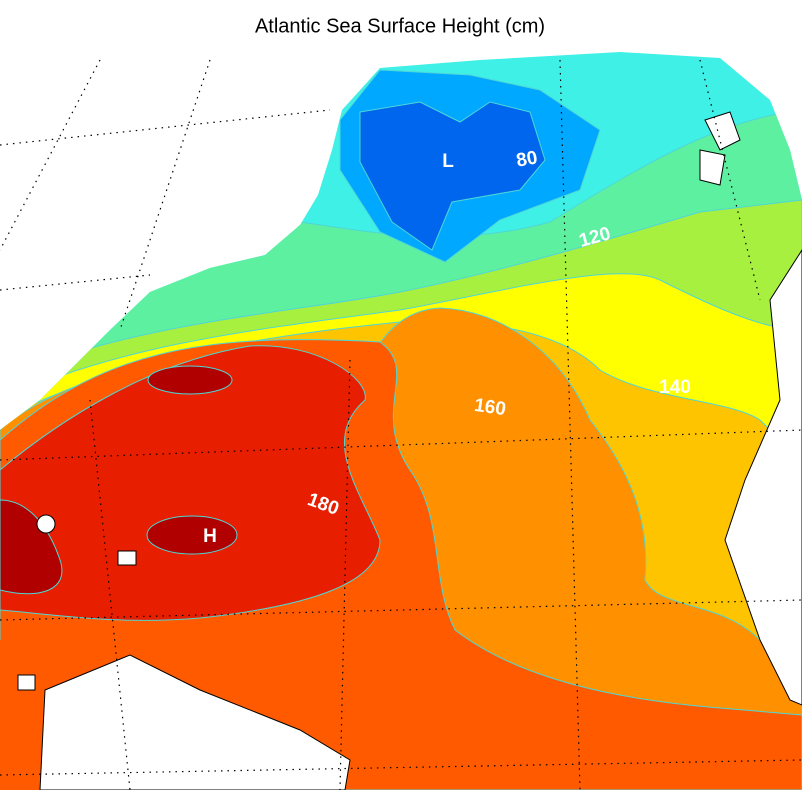 This screenshot has width=809, height=790. What do you see at coordinates (527, 159) in the screenshot?
I see `contour-label: 80` at bounding box center [527, 159].